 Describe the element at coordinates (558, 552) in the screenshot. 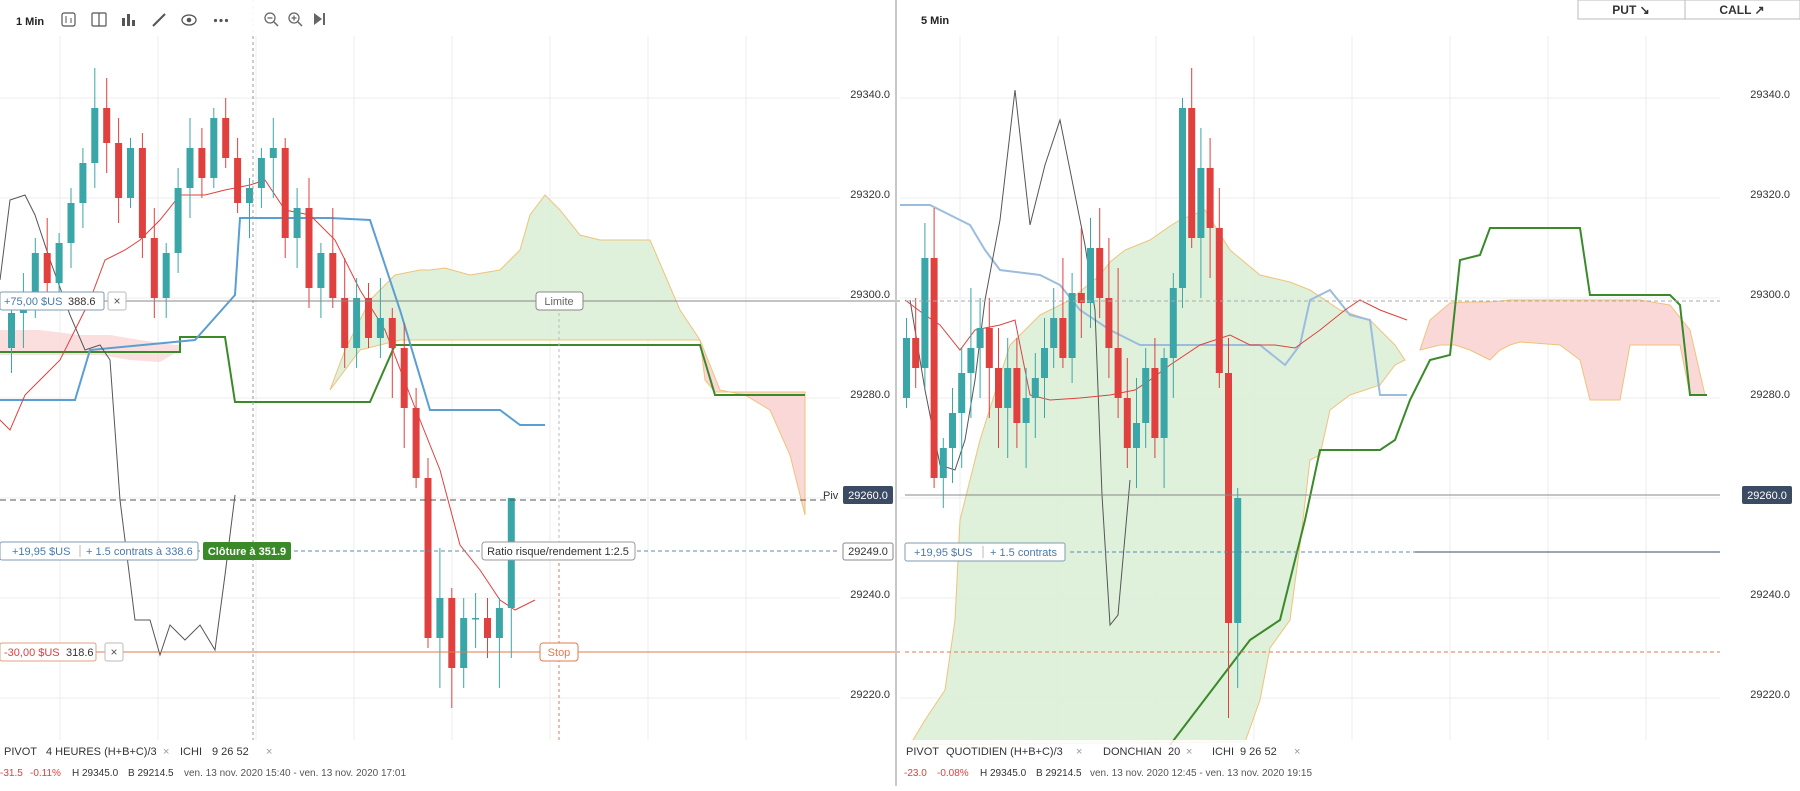

I see `risk-reward-text: Ratio risque/rendement 1:2.5` at that location.